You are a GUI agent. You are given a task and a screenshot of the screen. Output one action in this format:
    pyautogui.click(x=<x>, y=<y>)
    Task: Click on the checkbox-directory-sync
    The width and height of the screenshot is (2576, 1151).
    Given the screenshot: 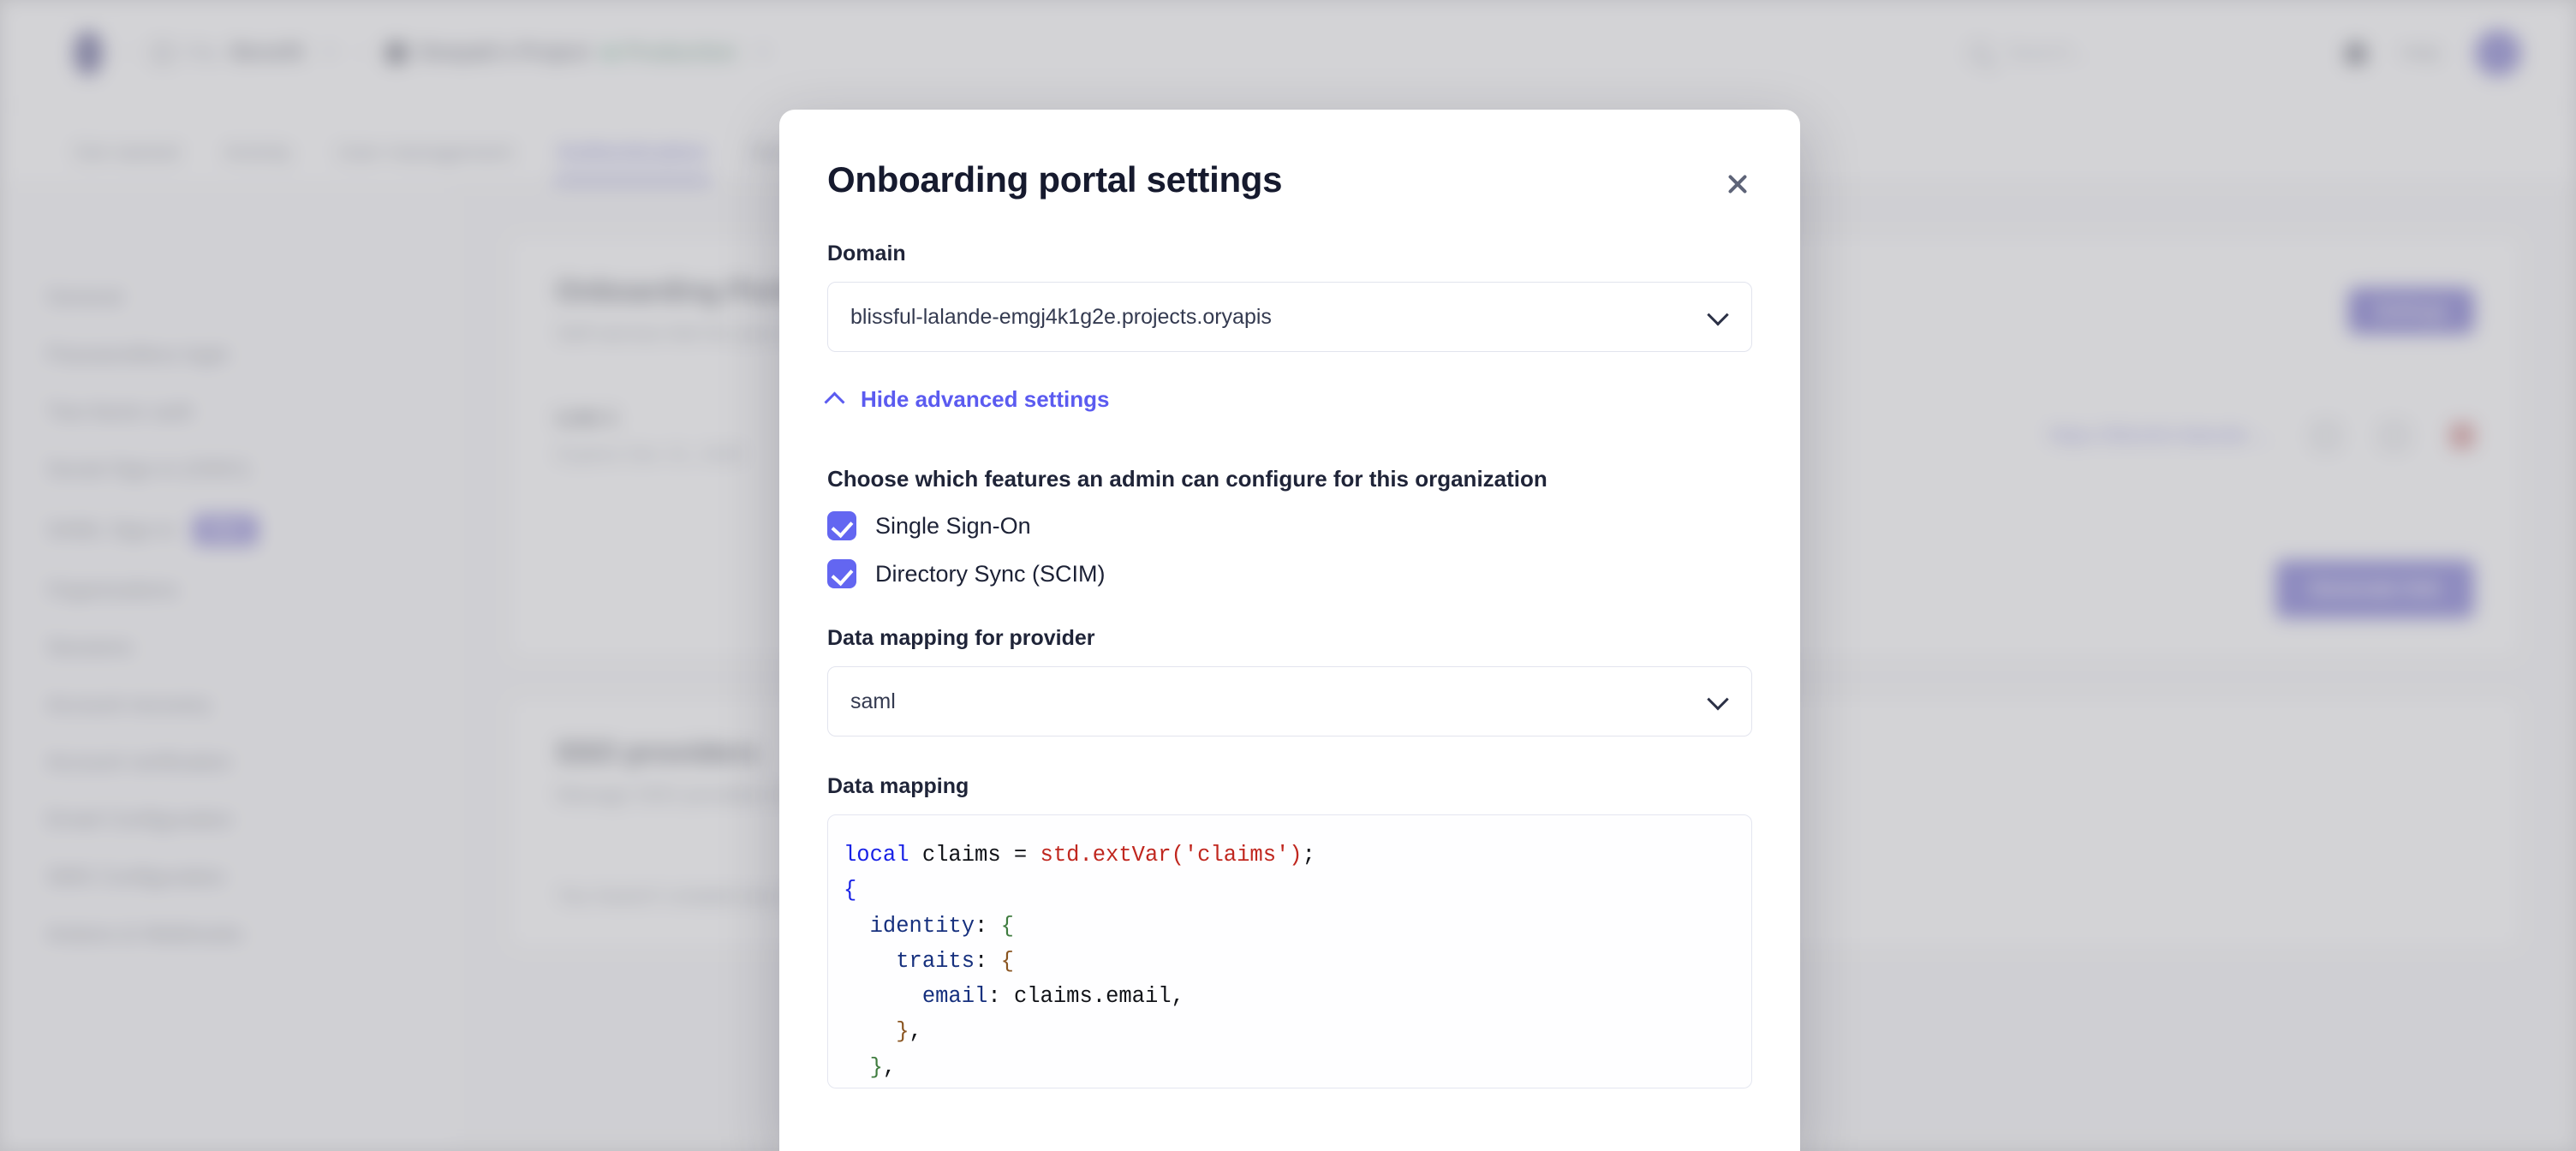 What is the action you would take?
    pyautogui.click(x=841, y=573)
    